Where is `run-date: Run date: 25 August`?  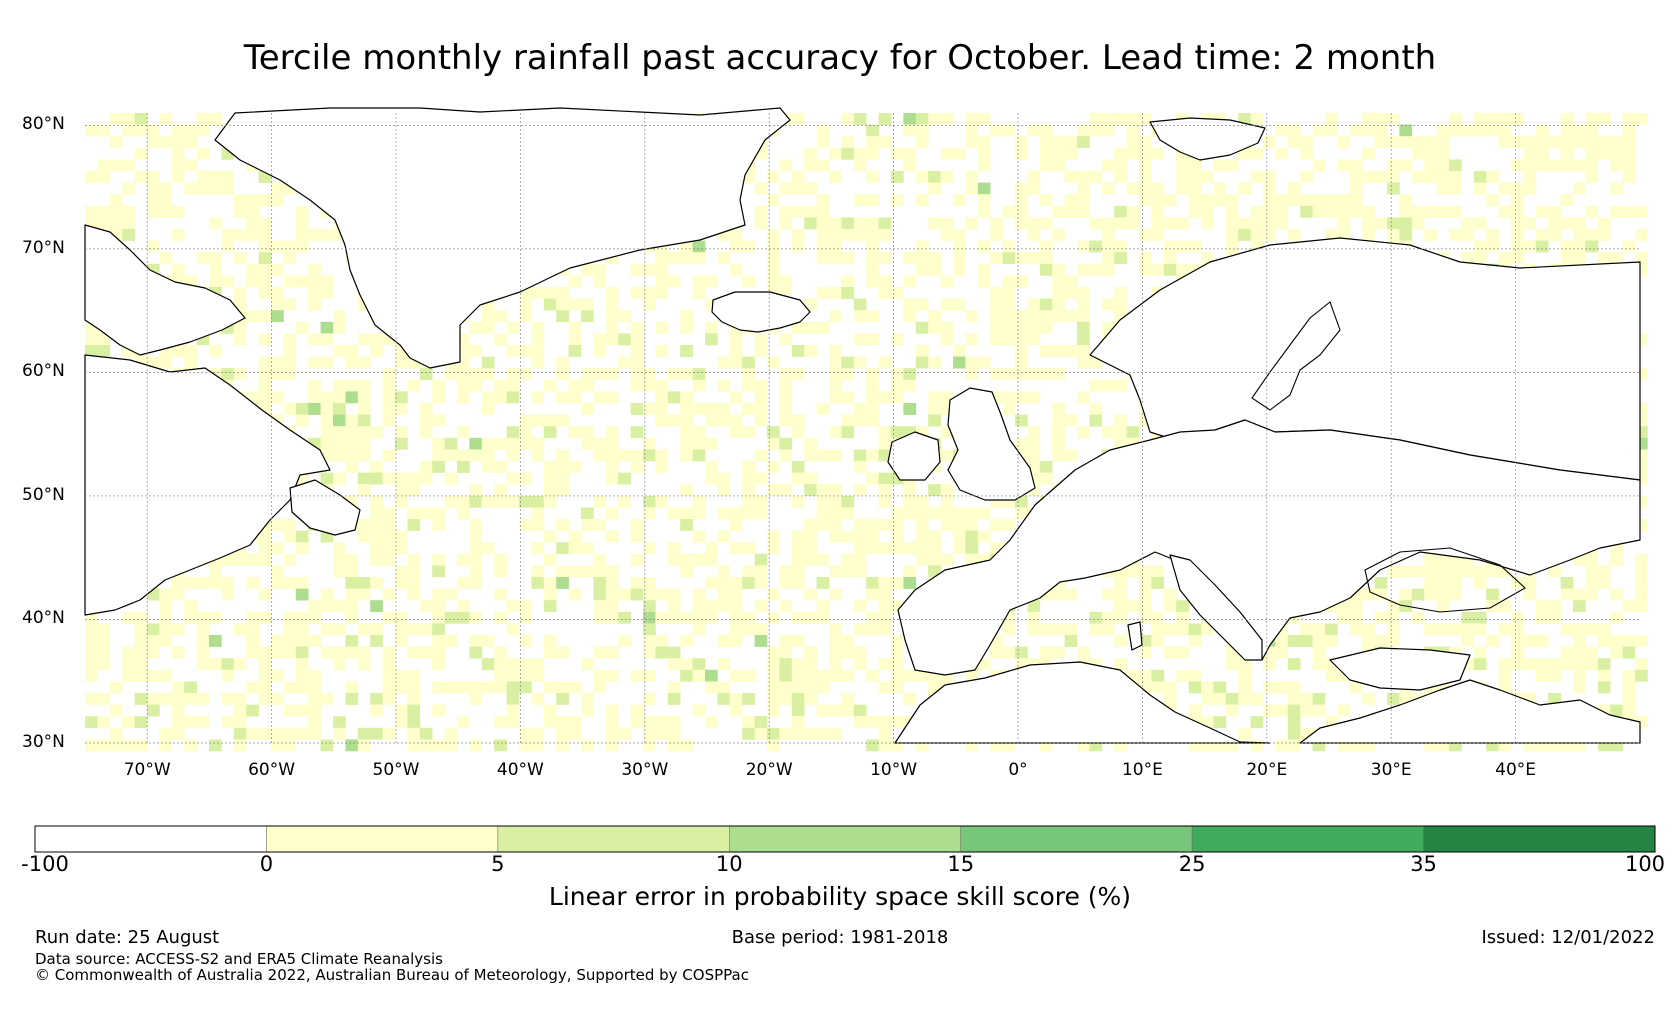
run-date: Run date: 25 August is located at coordinates (127, 937).